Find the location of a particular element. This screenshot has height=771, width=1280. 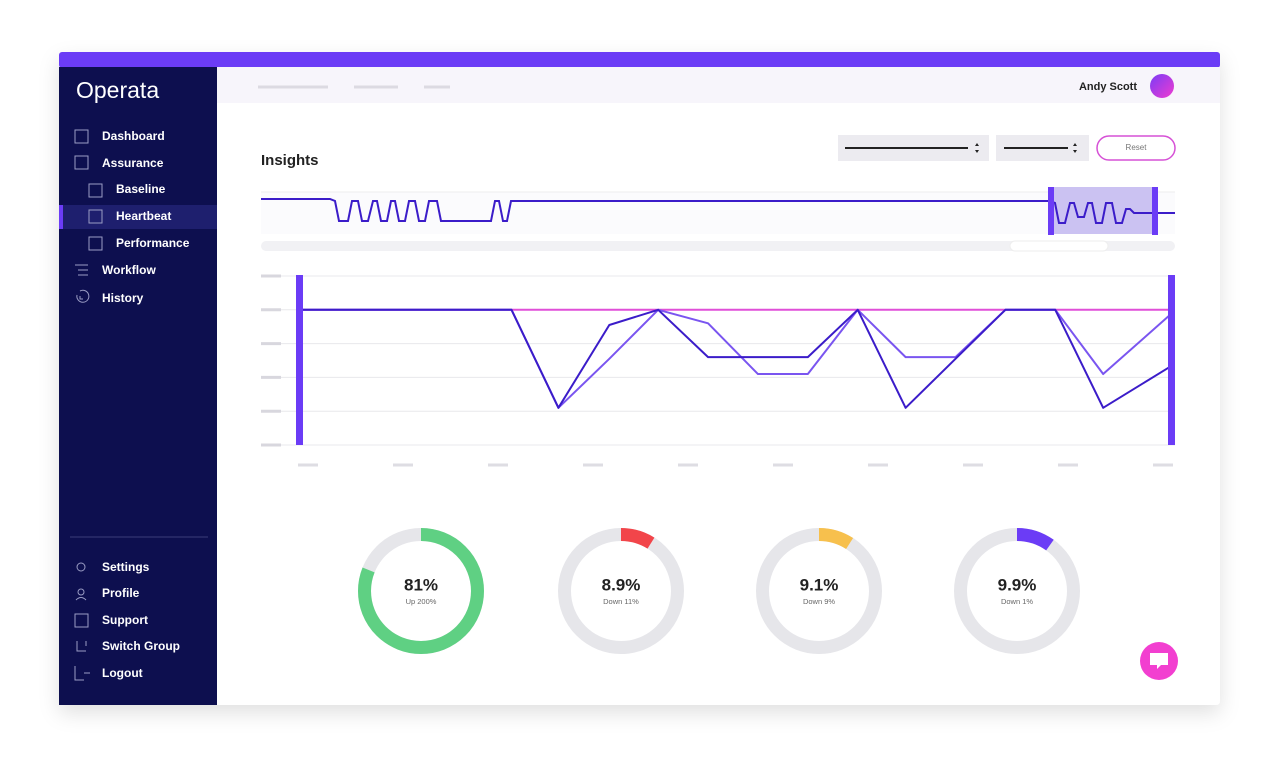

reset-label: Reset is located at coordinates (1137, 147).